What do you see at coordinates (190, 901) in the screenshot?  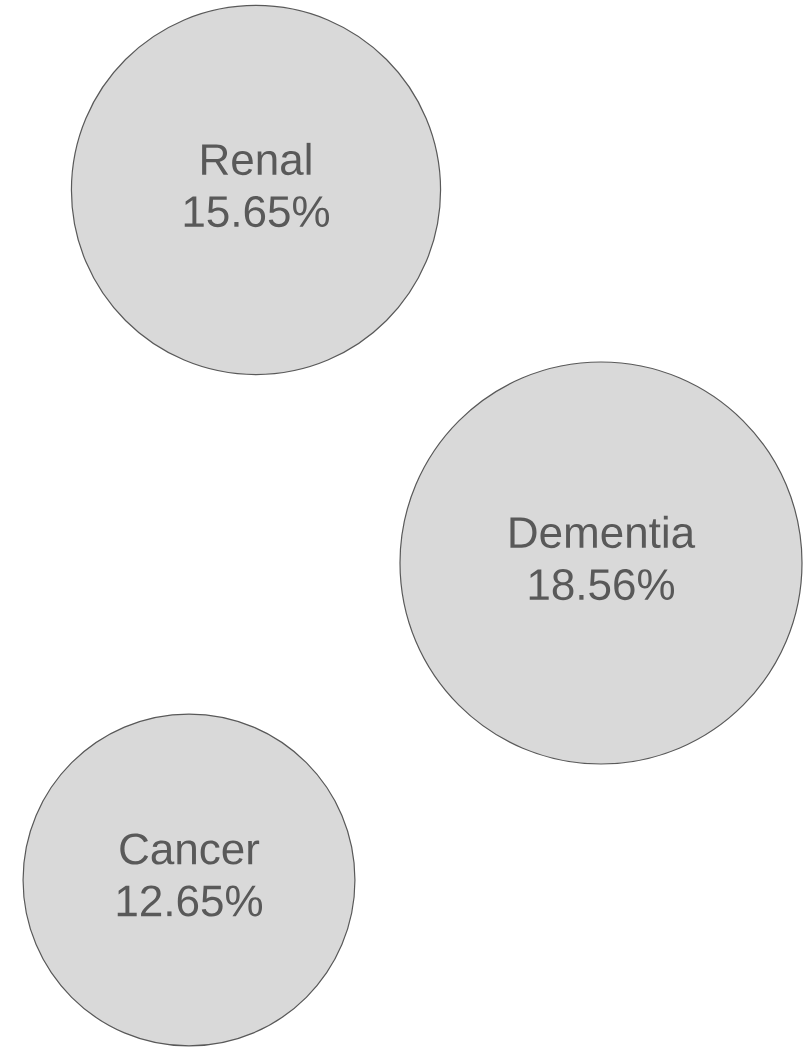 I see `data-label: 12.65%` at bounding box center [190, 901].